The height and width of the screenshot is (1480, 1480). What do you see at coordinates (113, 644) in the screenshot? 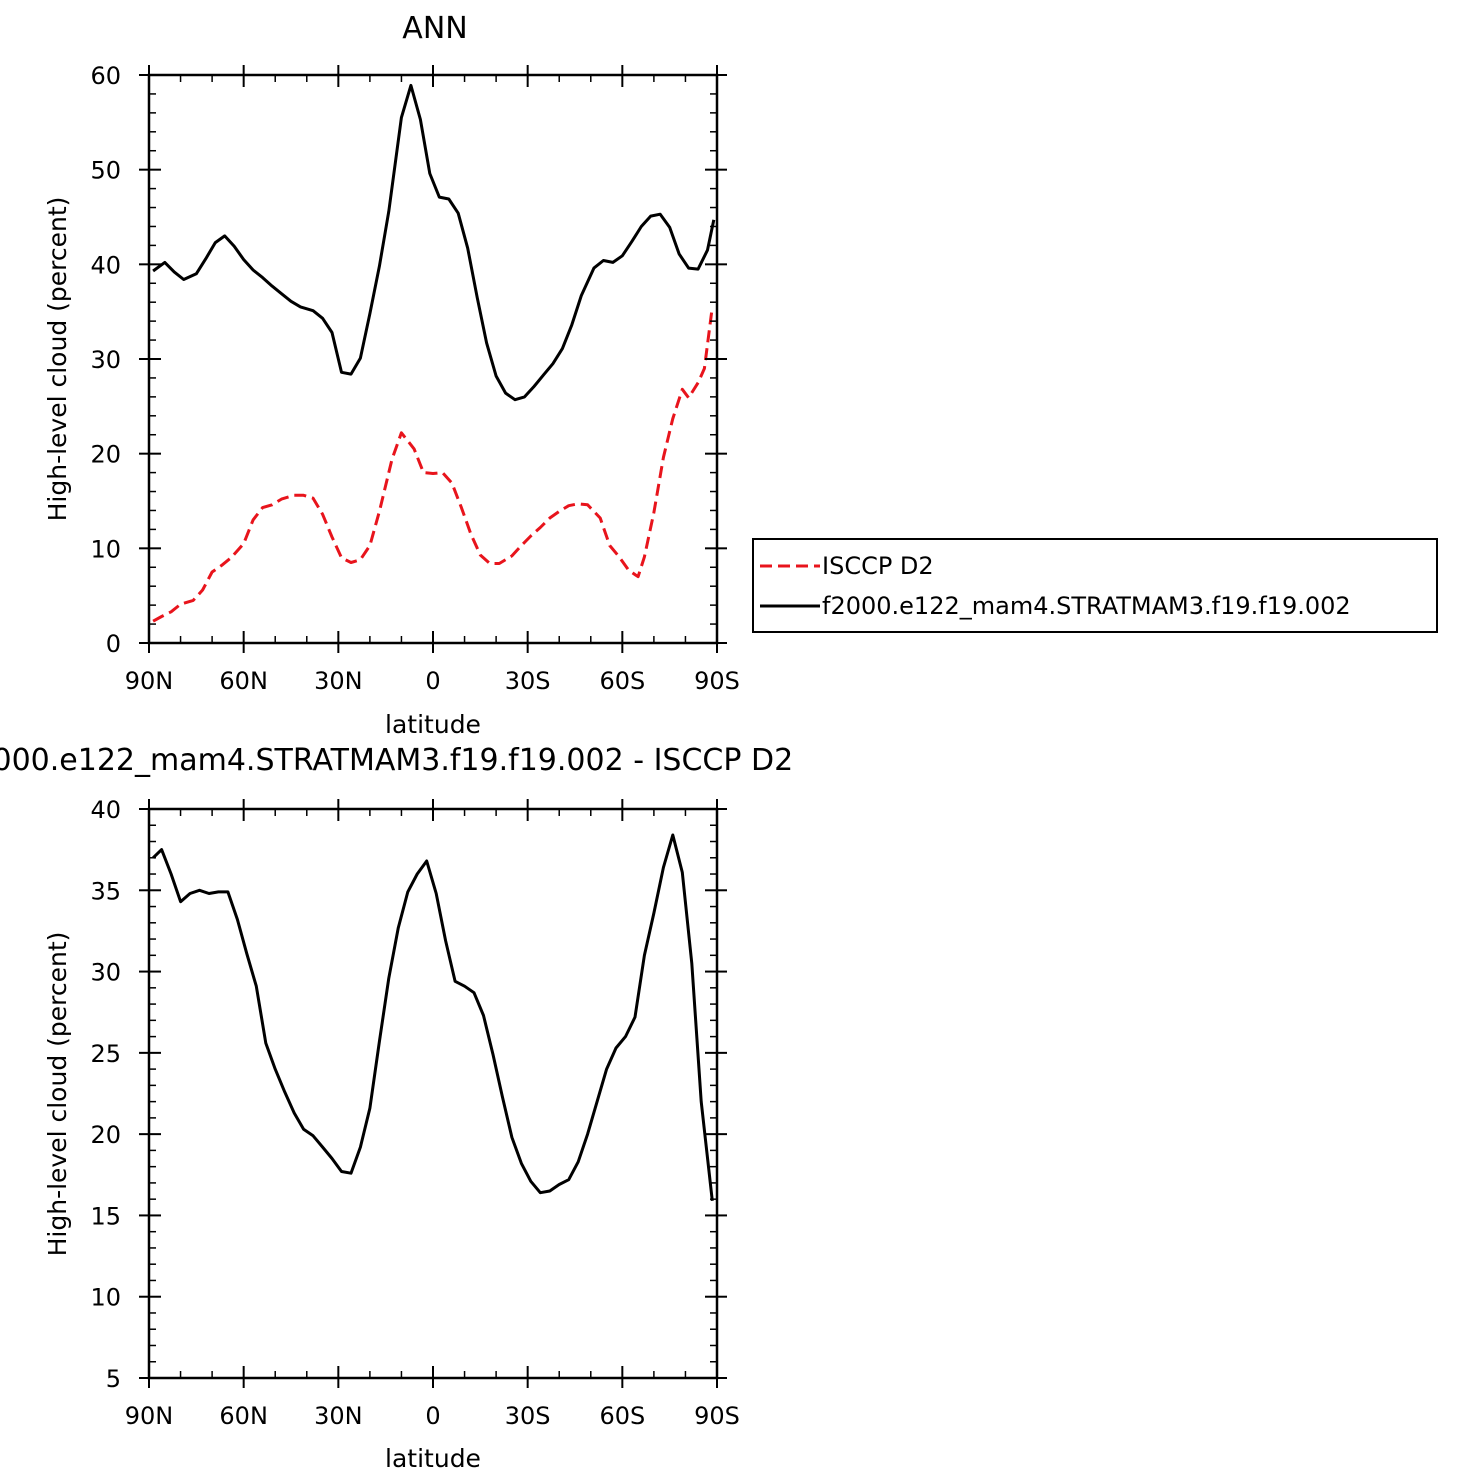
I see `top-panel-y-tick-label: 0` at bounding box center [113, 644].